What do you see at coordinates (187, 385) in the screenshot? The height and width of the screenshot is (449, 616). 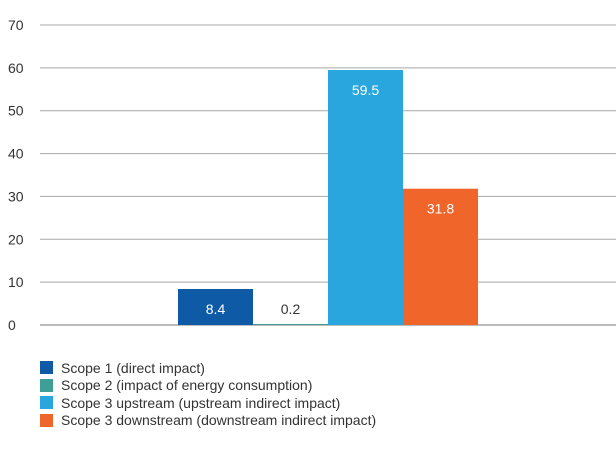 I see `legend-label: Scope 2 (impact of energy consumption)` at bounding box center [187, 385].